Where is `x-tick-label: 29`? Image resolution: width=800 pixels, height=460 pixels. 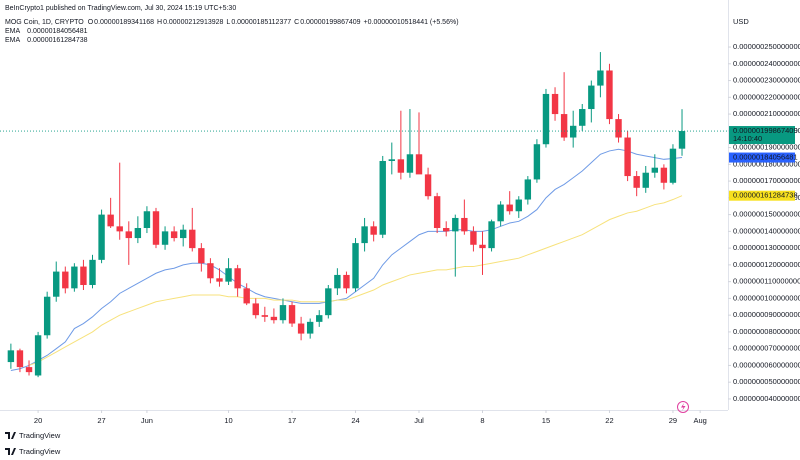 x-tick-label: 29 is located at coordinates (673, 420).